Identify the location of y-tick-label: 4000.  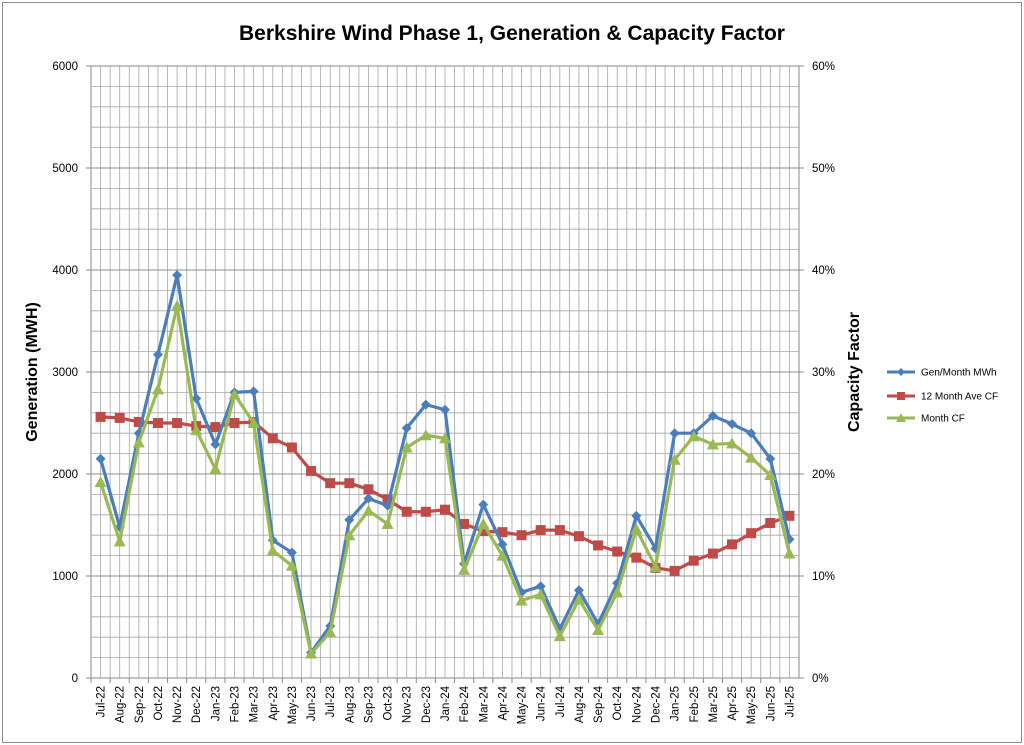
(65, 271).